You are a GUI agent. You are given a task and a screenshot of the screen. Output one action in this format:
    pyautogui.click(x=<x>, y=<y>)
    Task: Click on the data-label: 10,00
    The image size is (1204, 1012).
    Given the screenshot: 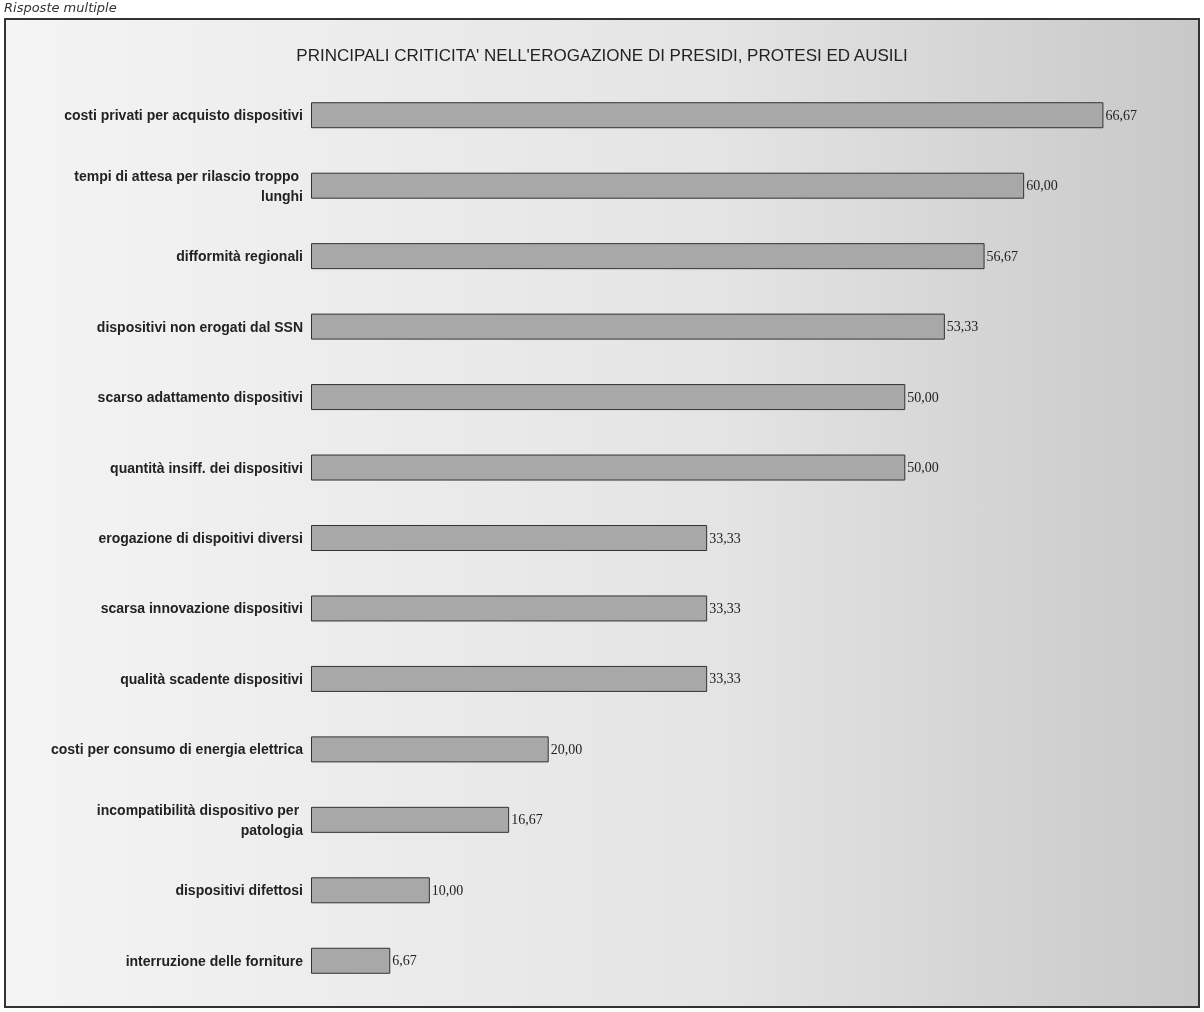 What is the action you would take?
    pyautogui.click(x=447, y=890)
    